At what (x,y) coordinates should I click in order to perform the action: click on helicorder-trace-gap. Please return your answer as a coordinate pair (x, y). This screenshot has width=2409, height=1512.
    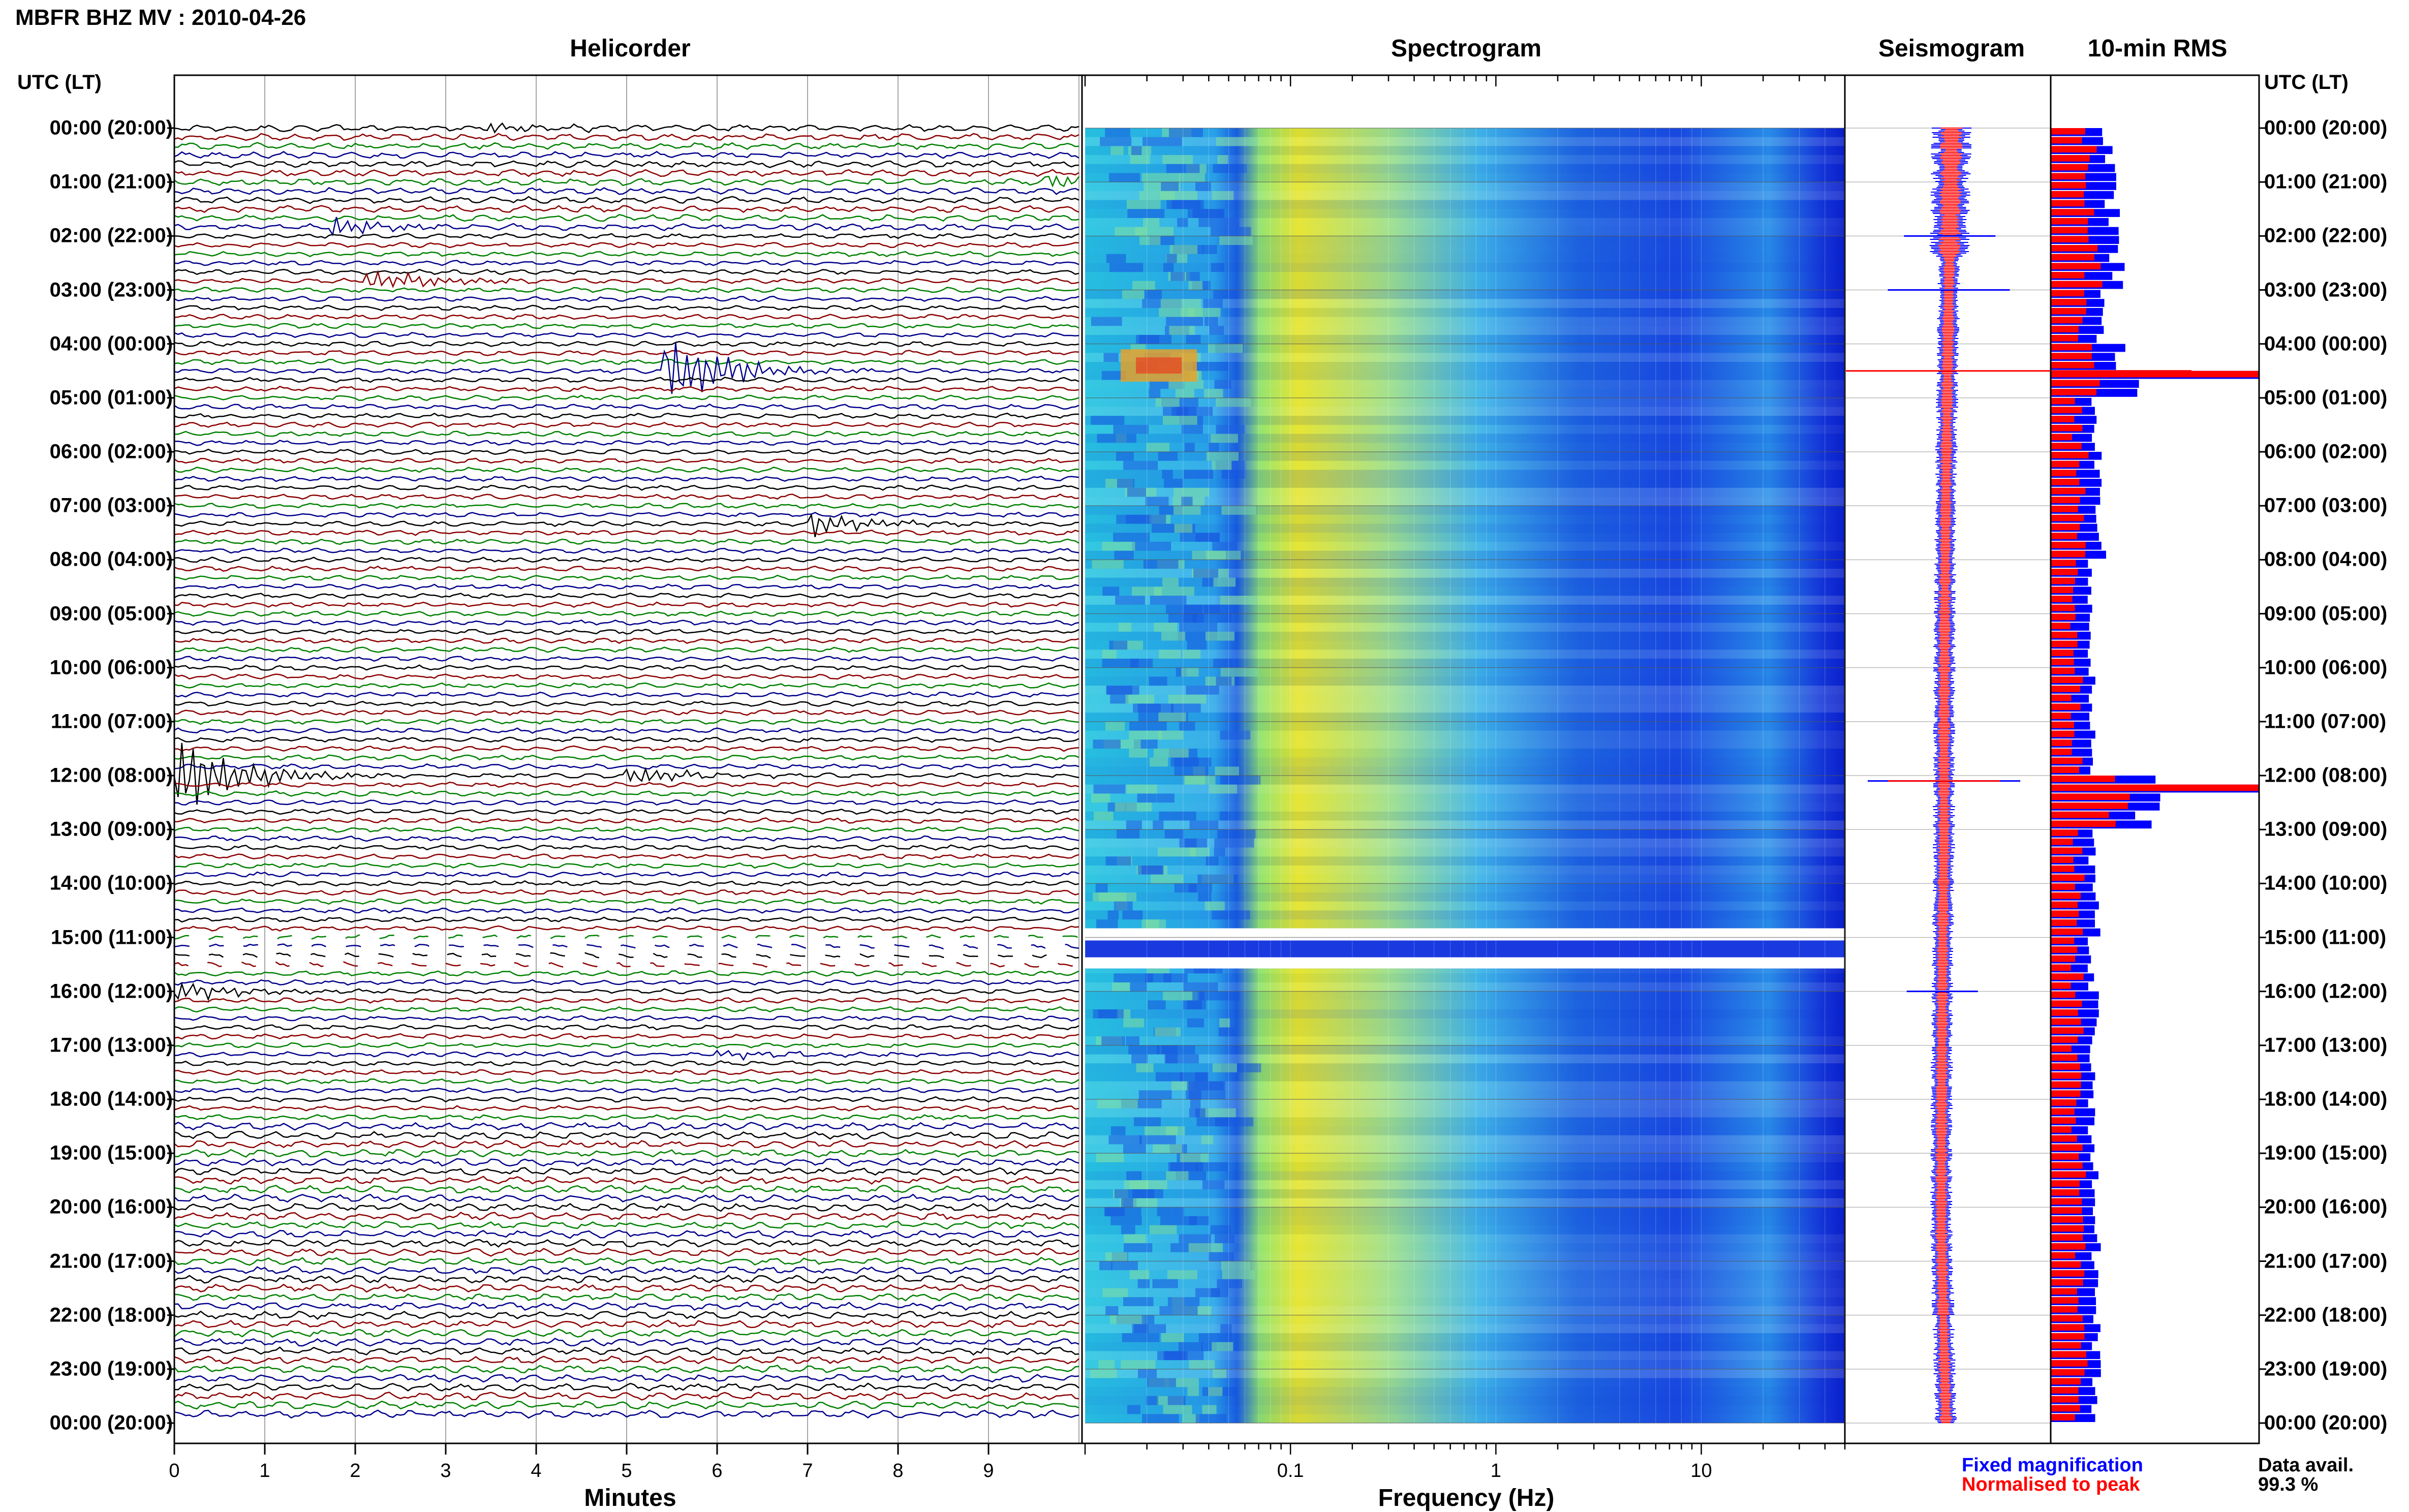
    Looking at the image, I should click on (627, 964).